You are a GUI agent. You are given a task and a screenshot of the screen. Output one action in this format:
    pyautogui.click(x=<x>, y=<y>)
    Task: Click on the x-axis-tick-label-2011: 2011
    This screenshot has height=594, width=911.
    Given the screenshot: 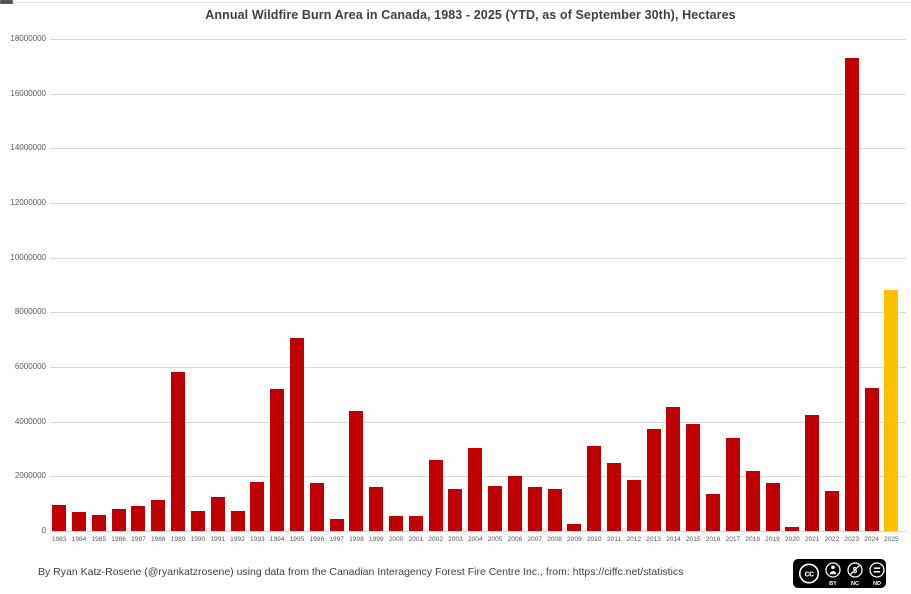 What is the action you would take?
    pyautogui.click(x=614, y=539)
    